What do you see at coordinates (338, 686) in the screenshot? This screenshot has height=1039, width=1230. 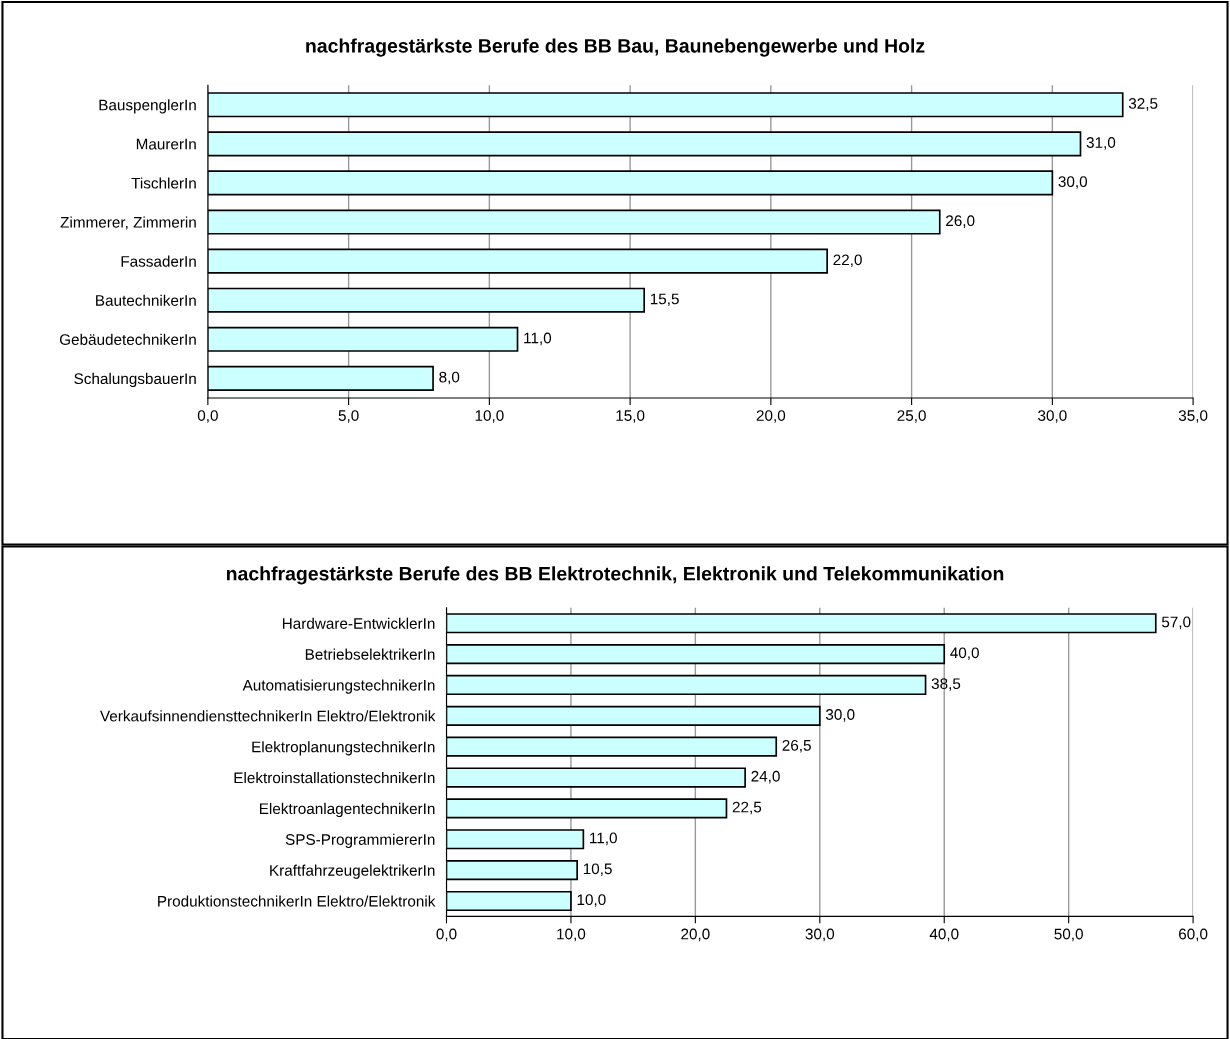 I see `y-tick-label: AutomatisierungstechnikerIn` at bounding box center [338, 686].